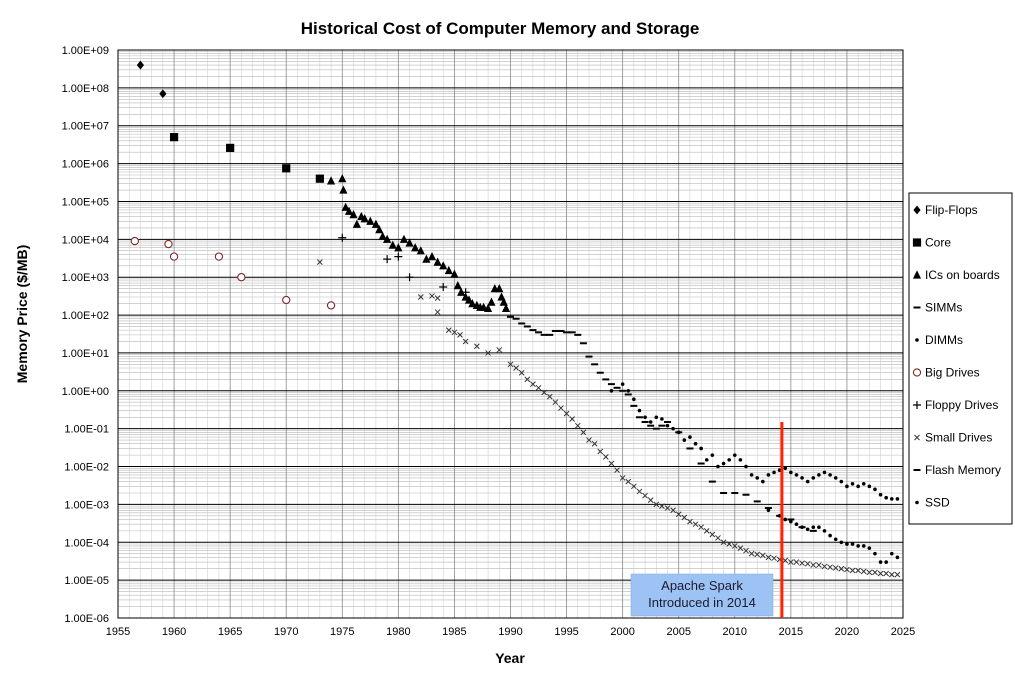 The height and width of the screenshot is (690, 1015). I want to click on x-tick-label: 1955, so click(118, 632).